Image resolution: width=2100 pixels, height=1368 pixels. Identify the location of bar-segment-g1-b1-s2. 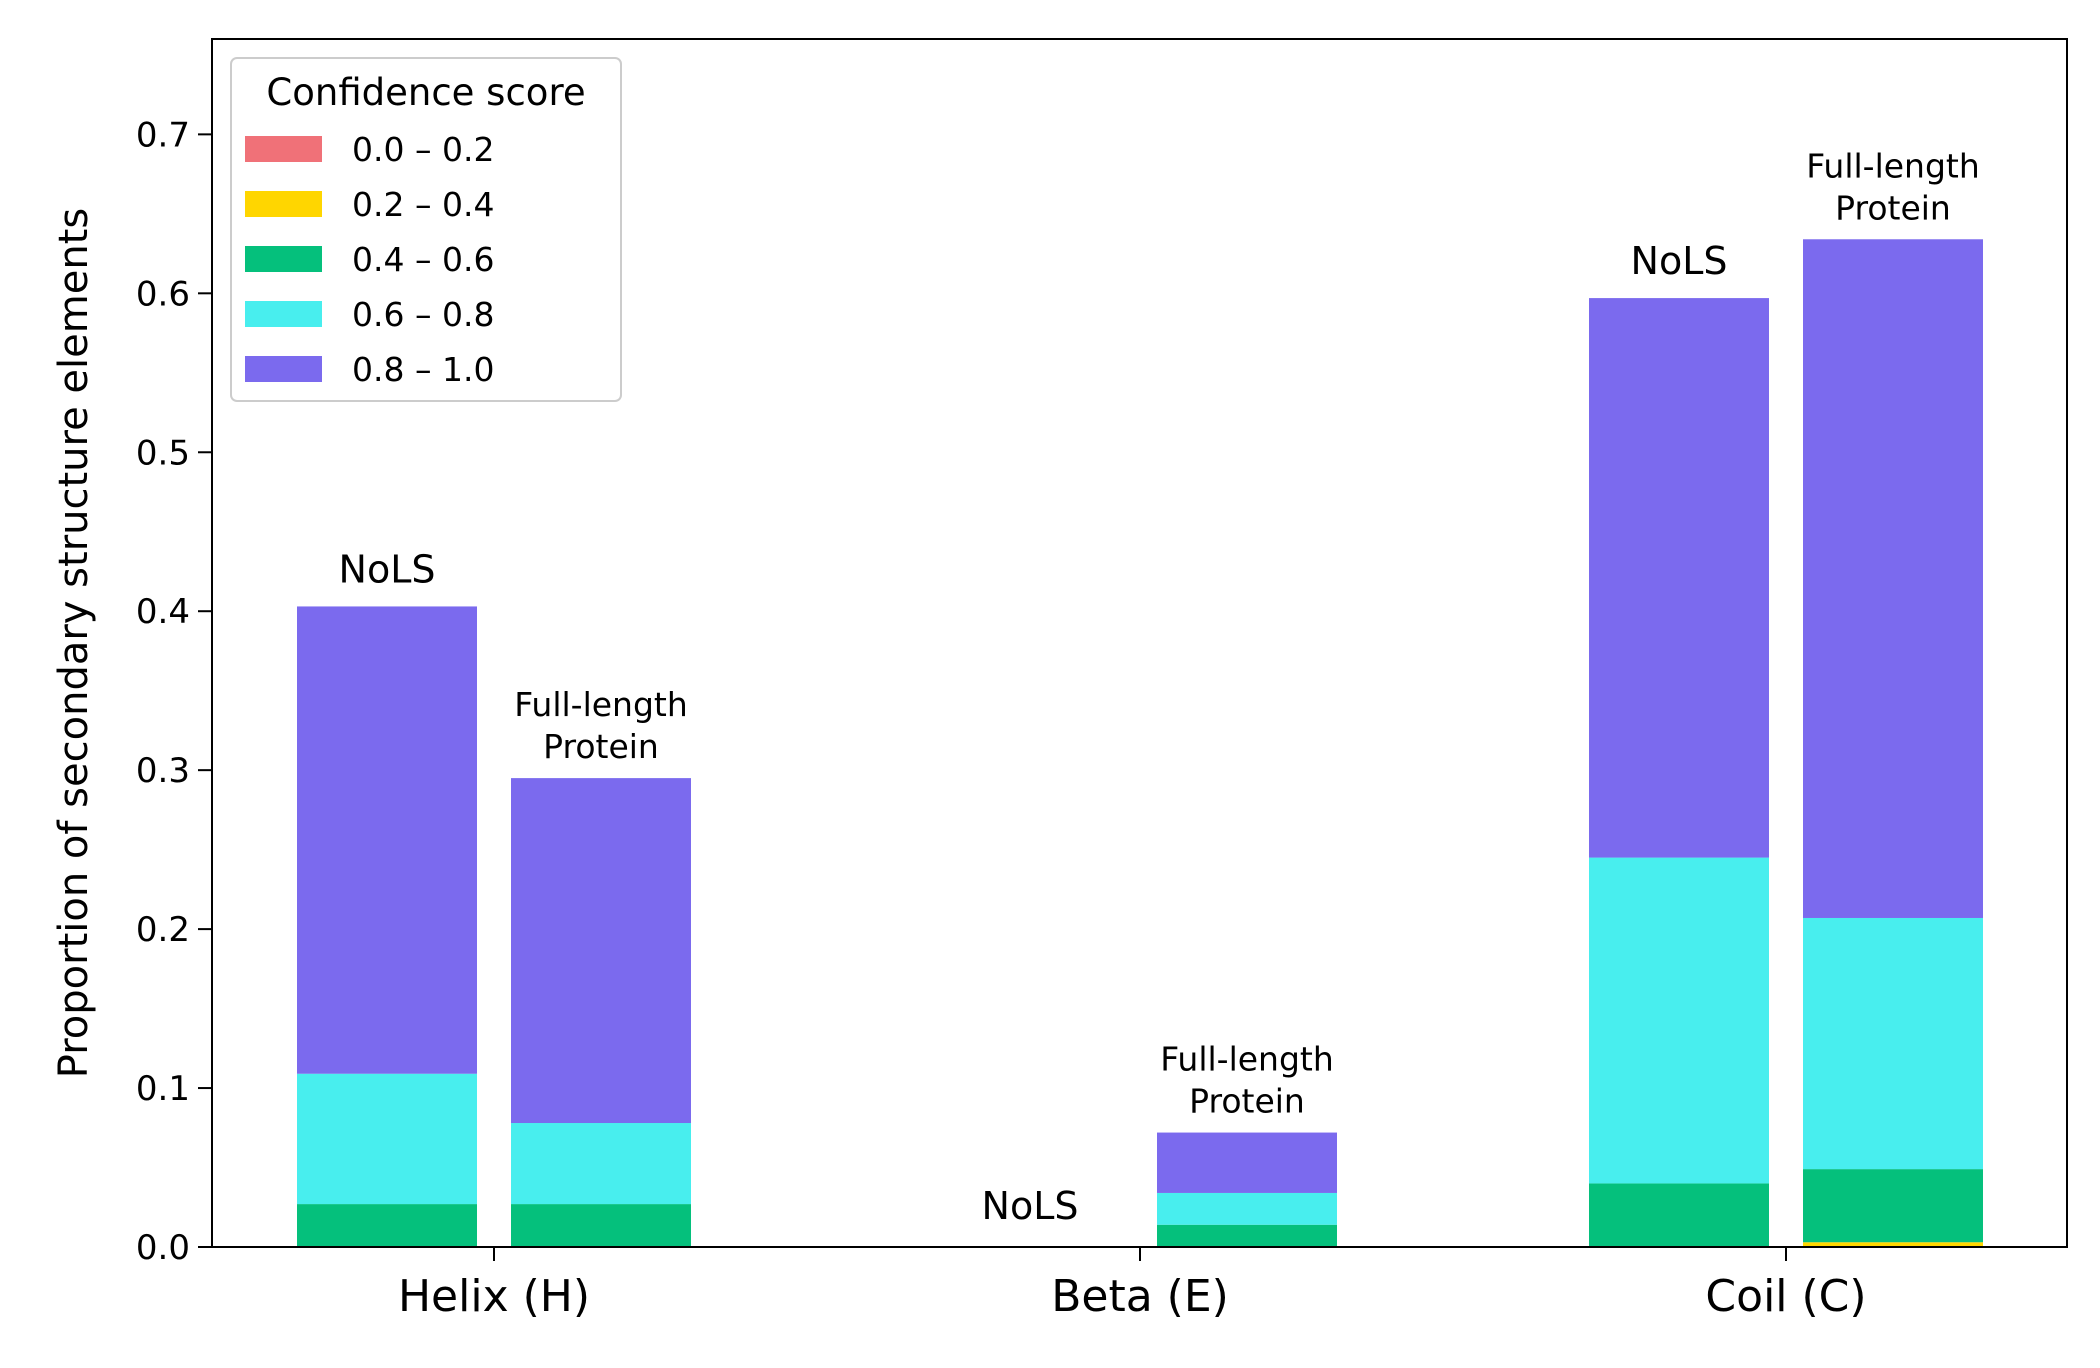
(1247, 1235).